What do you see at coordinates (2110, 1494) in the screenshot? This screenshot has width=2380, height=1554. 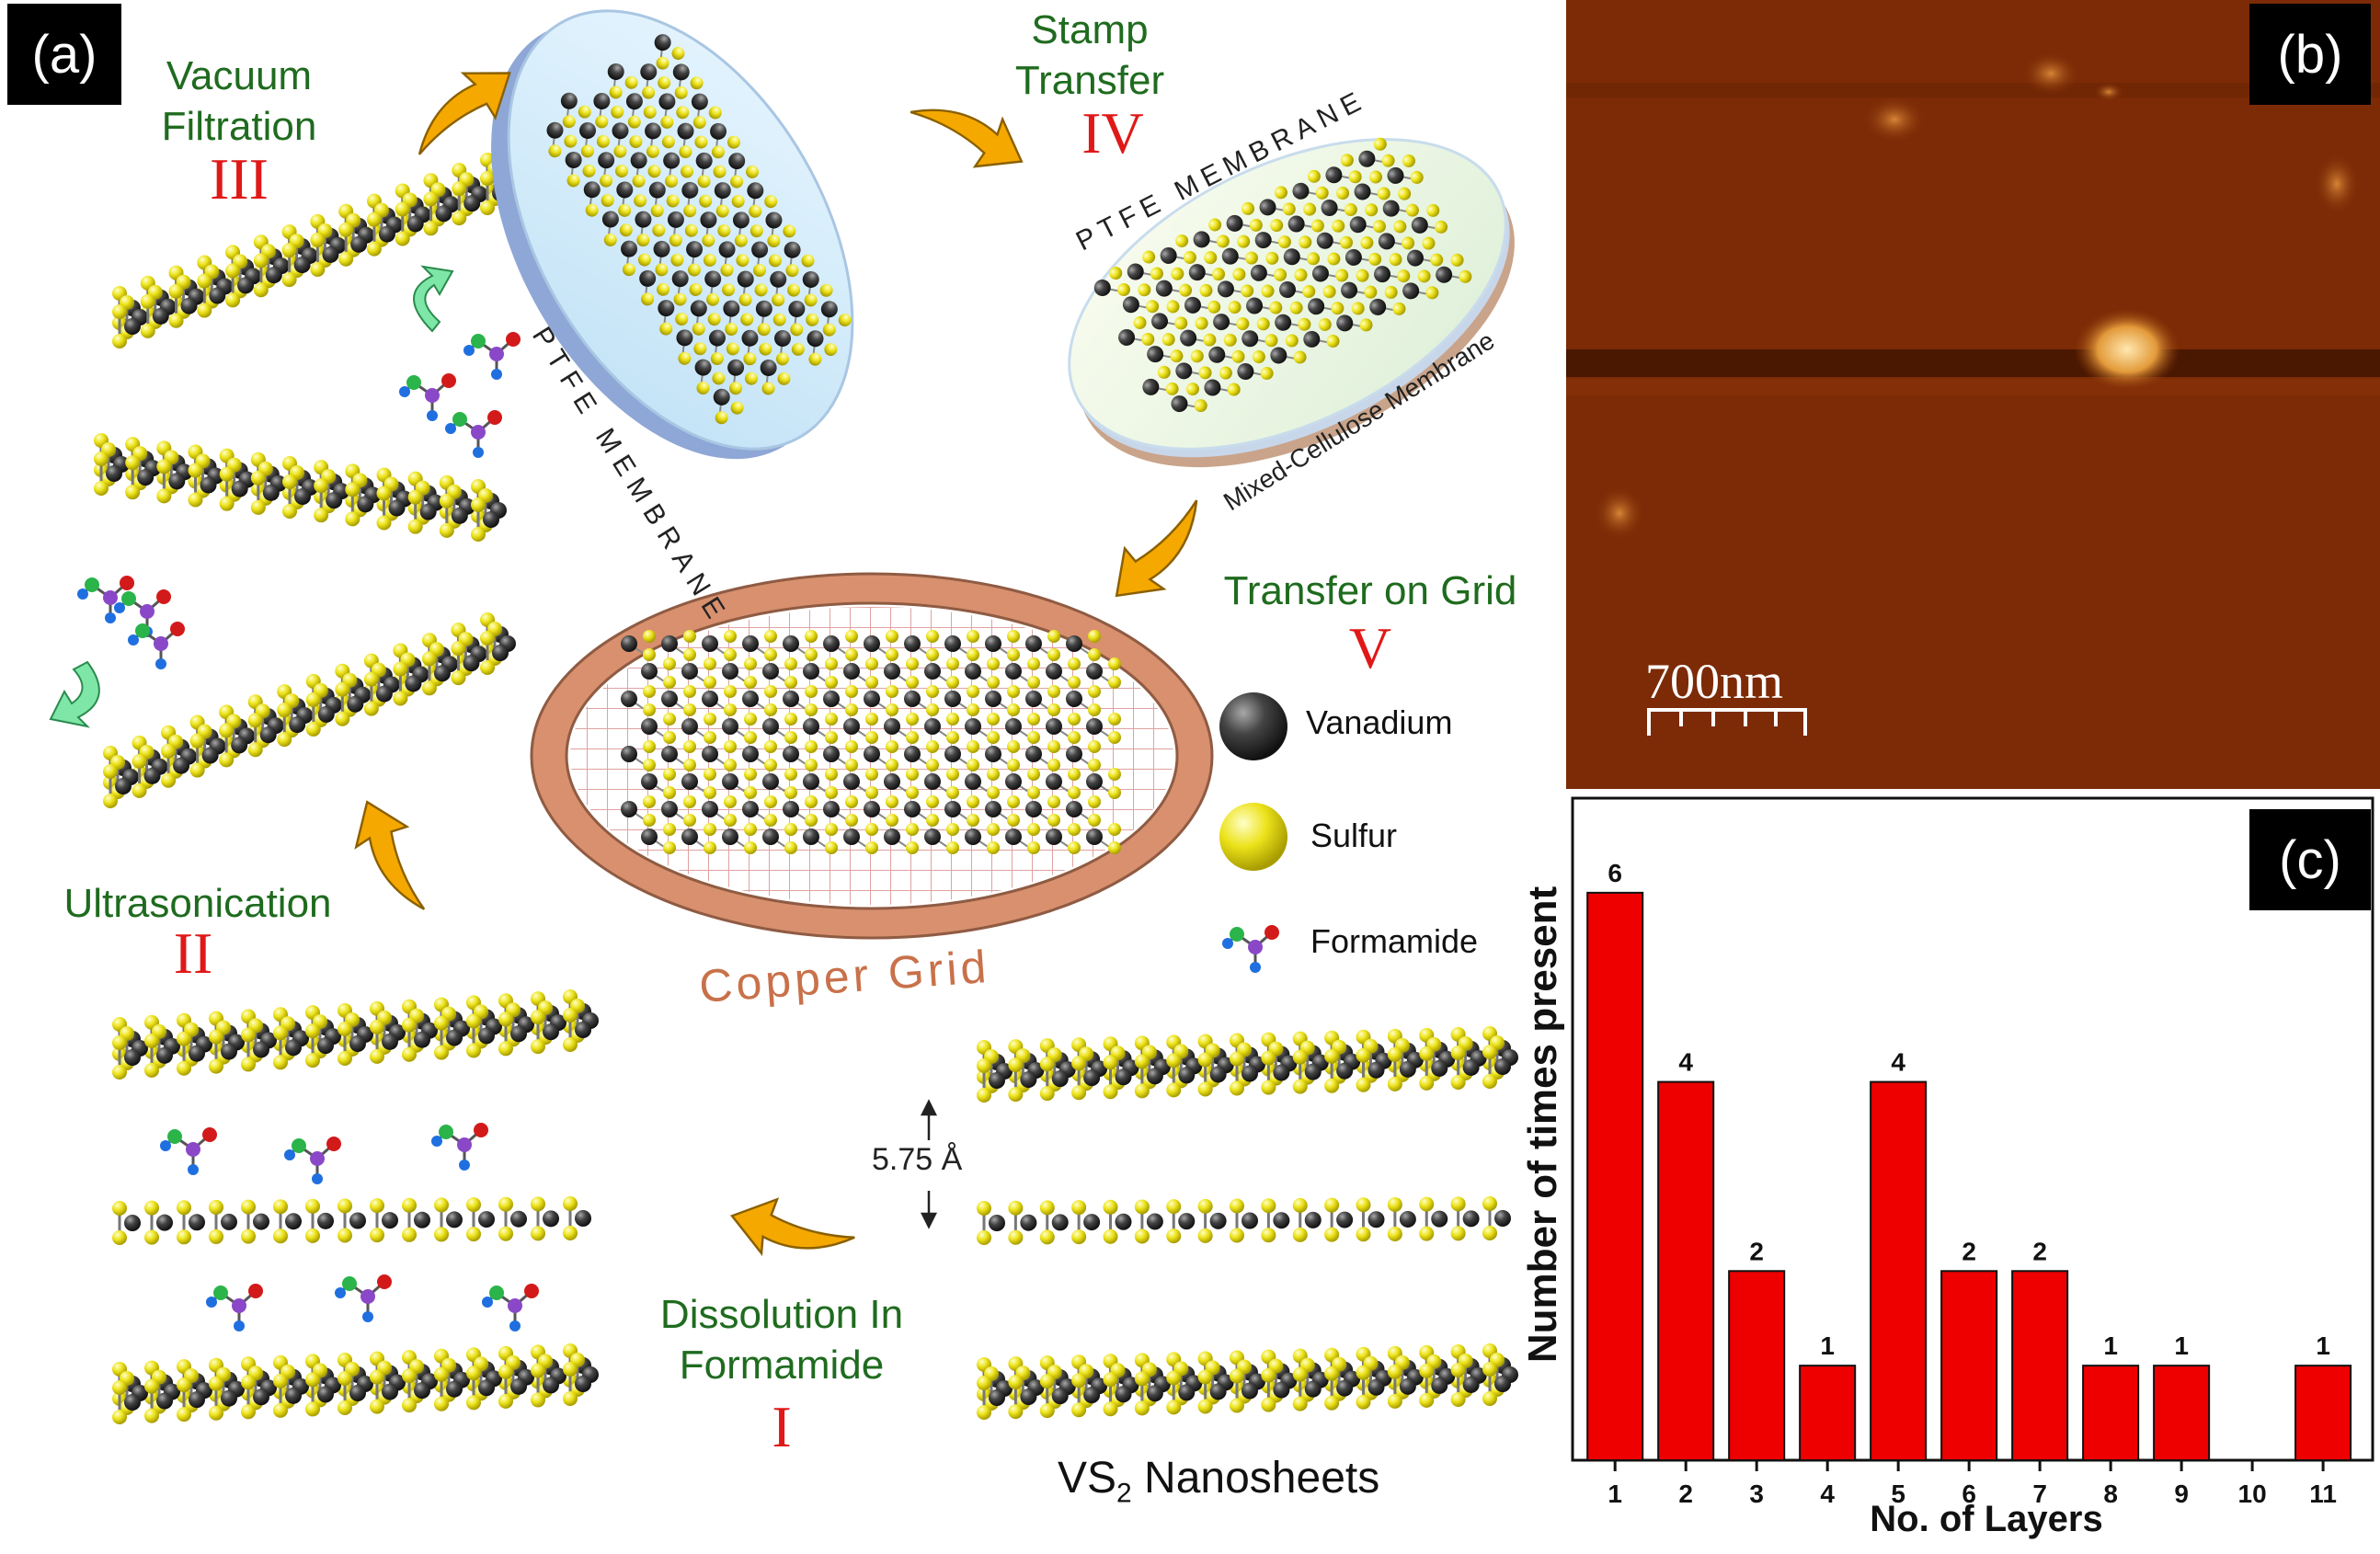 I see `x-tick-label: 8` at bounding box center [2110, 1494].